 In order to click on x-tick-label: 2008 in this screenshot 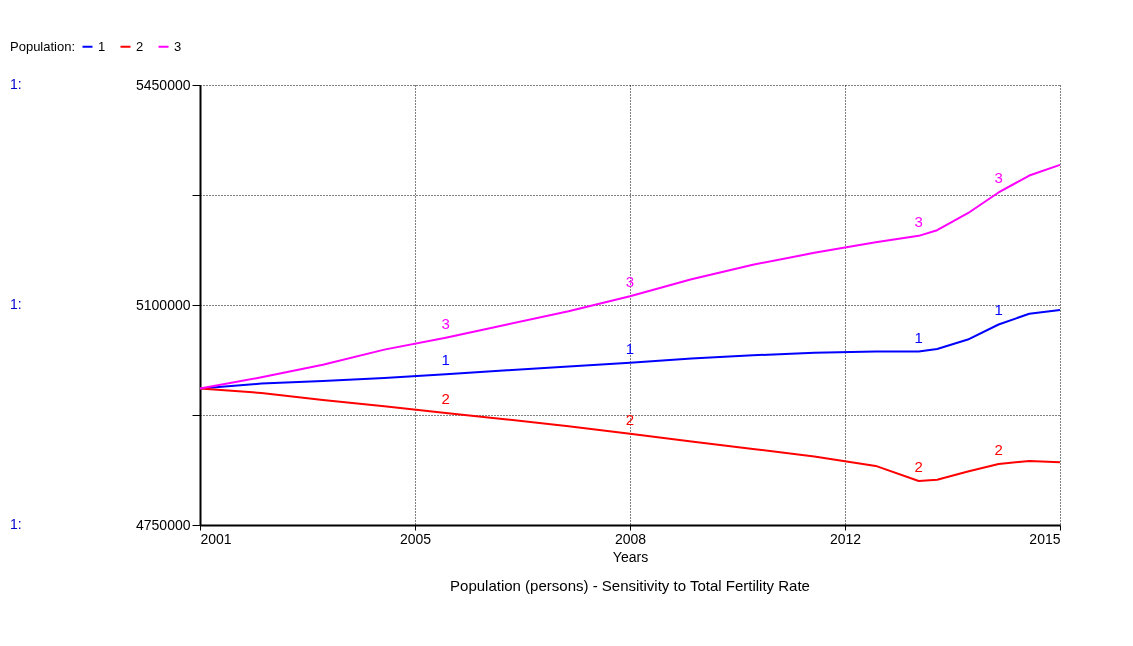, I will do `click(630, 538)`.